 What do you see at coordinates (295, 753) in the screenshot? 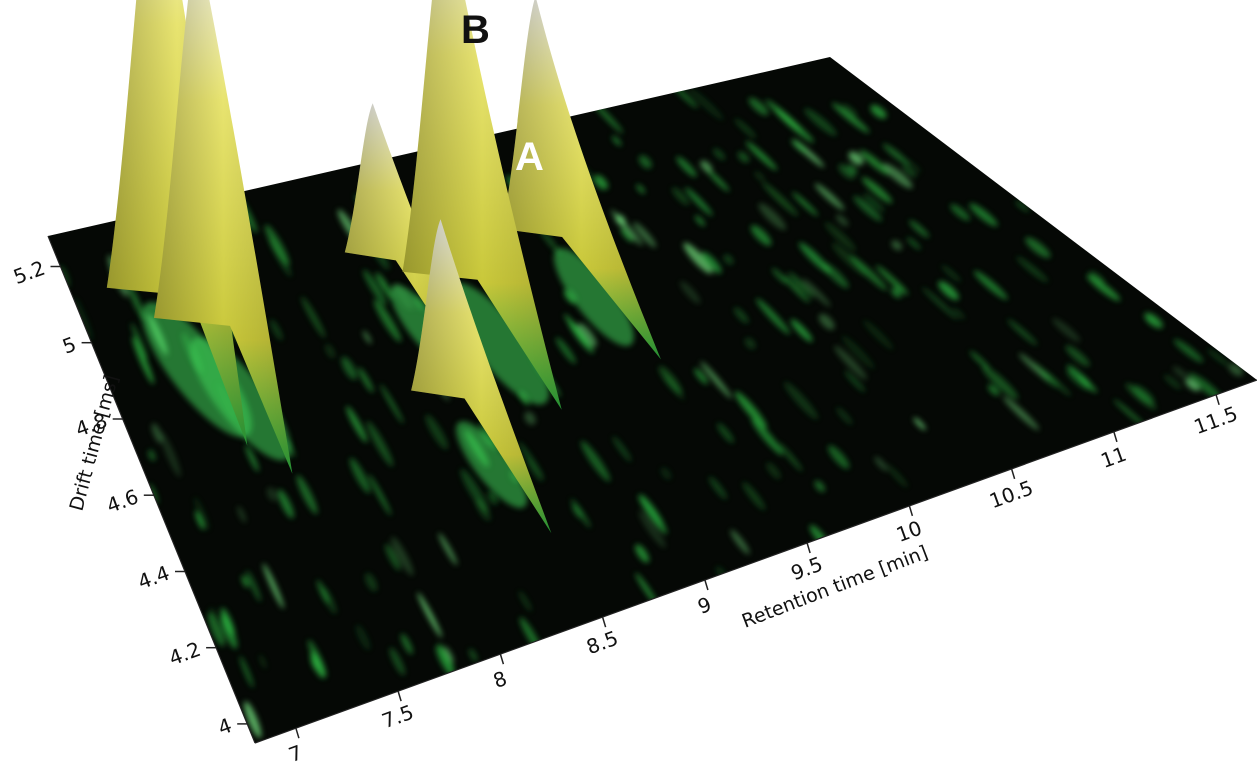
I see `x-tick-label: 7` at bounding box center [295, 753].